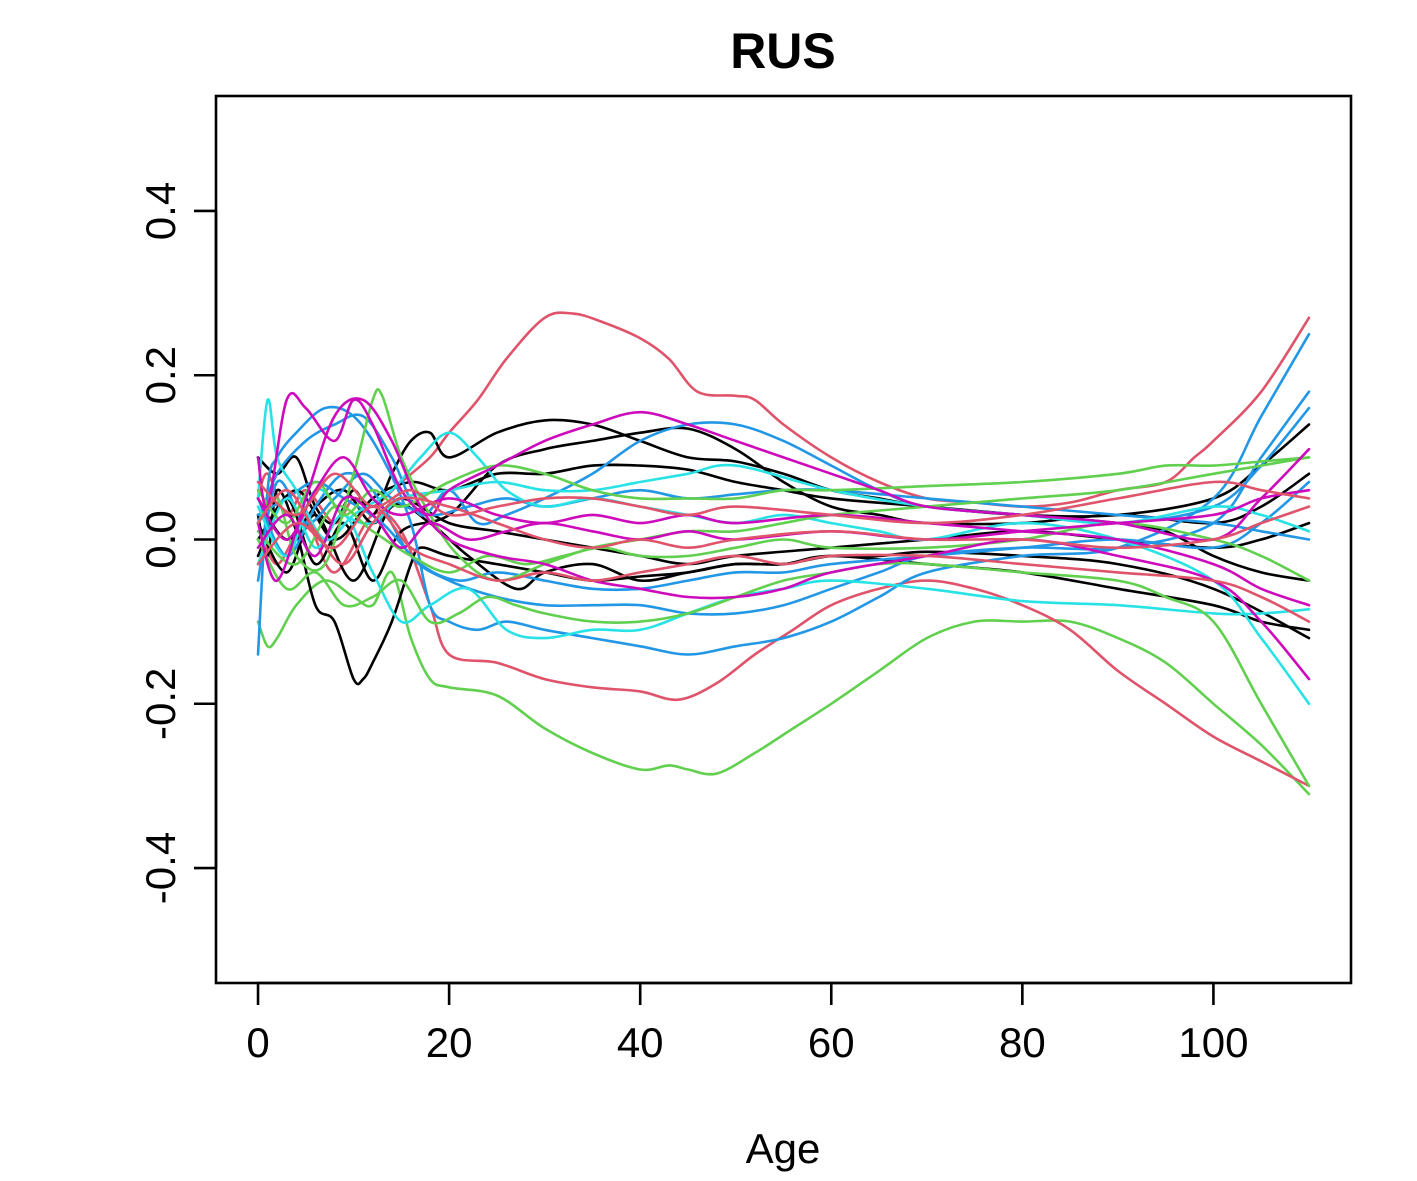 The width and height of the screenshot is (1417, 1181). Describe the element at coordinates (160, 211) in the screenshot. I see `y-tick-label: 0.4` at that location.